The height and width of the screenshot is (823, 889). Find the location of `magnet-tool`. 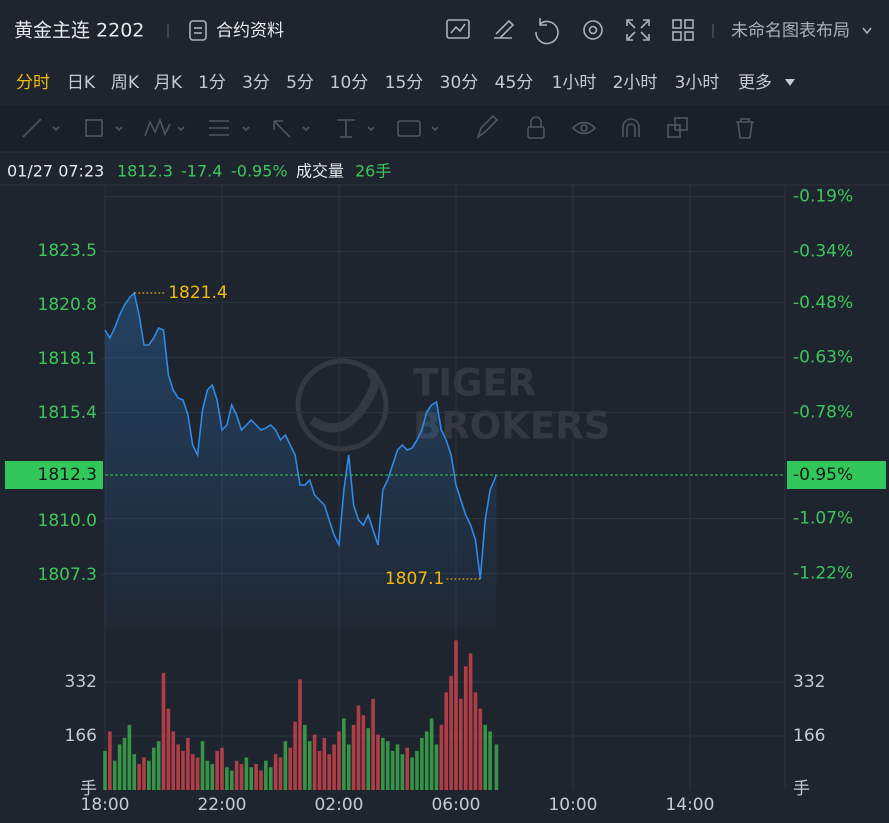

magnet-tool is located at coordinates (631, 127).